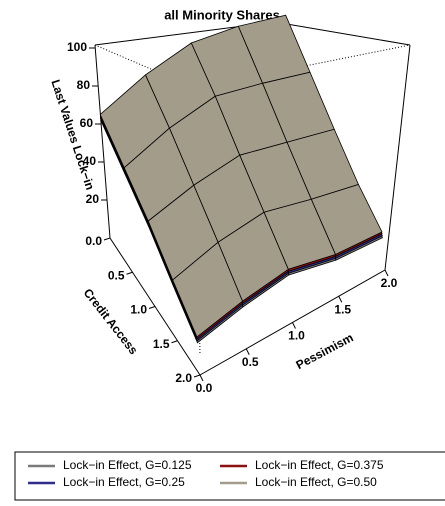 This screenshot has width=445, height=506. Describe the element at coordinates (222, 14) in the screenshot. I see `chart-title: all Minority Shares` at that location.